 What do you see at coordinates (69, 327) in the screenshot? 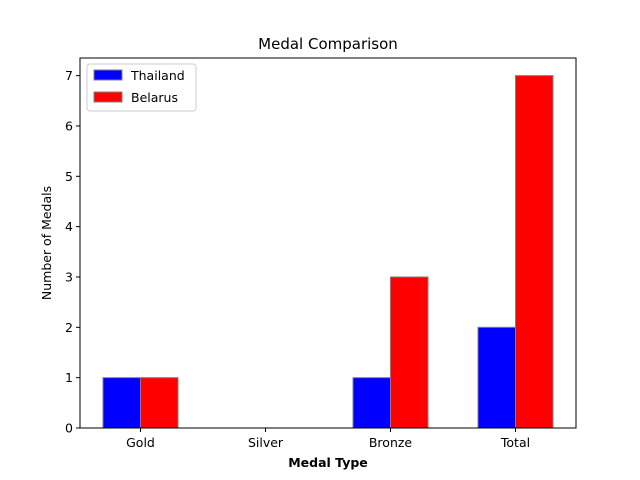
I see `y-tick-label: 2` at bounding box center [69, 327].